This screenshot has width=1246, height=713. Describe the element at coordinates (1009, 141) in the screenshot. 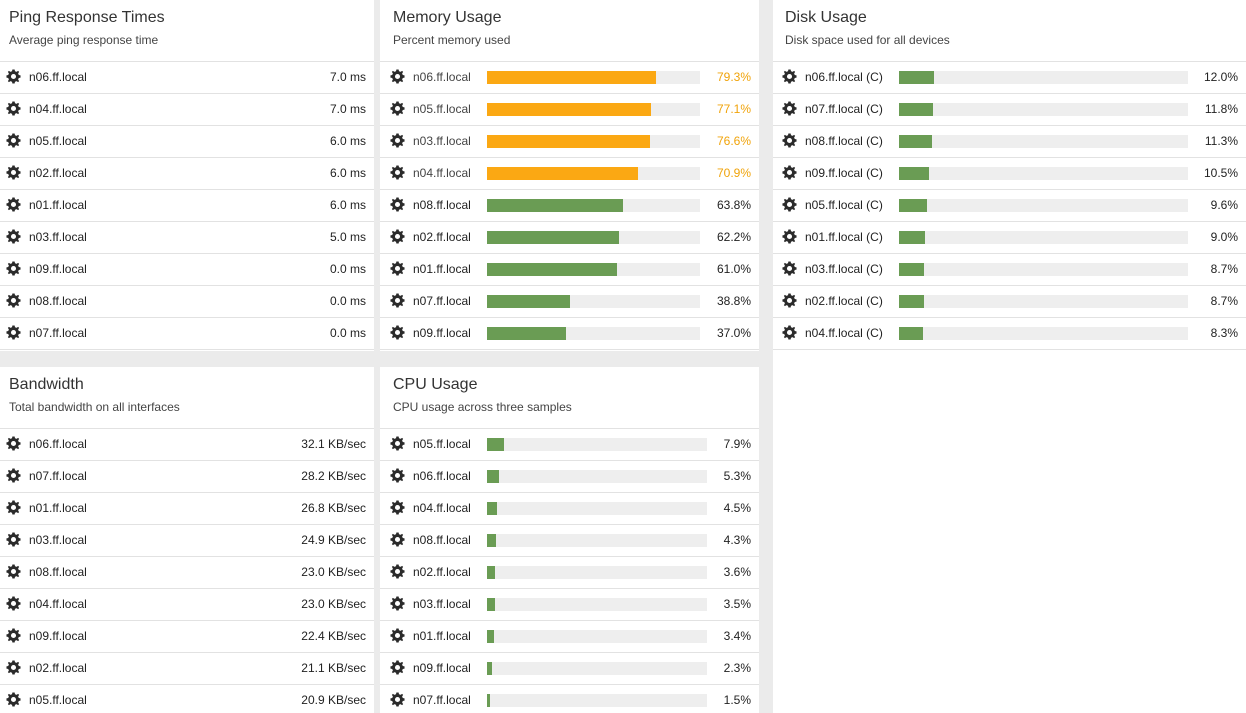

I see `list-item: n08.ff.local (C) 11.3%` at that location.